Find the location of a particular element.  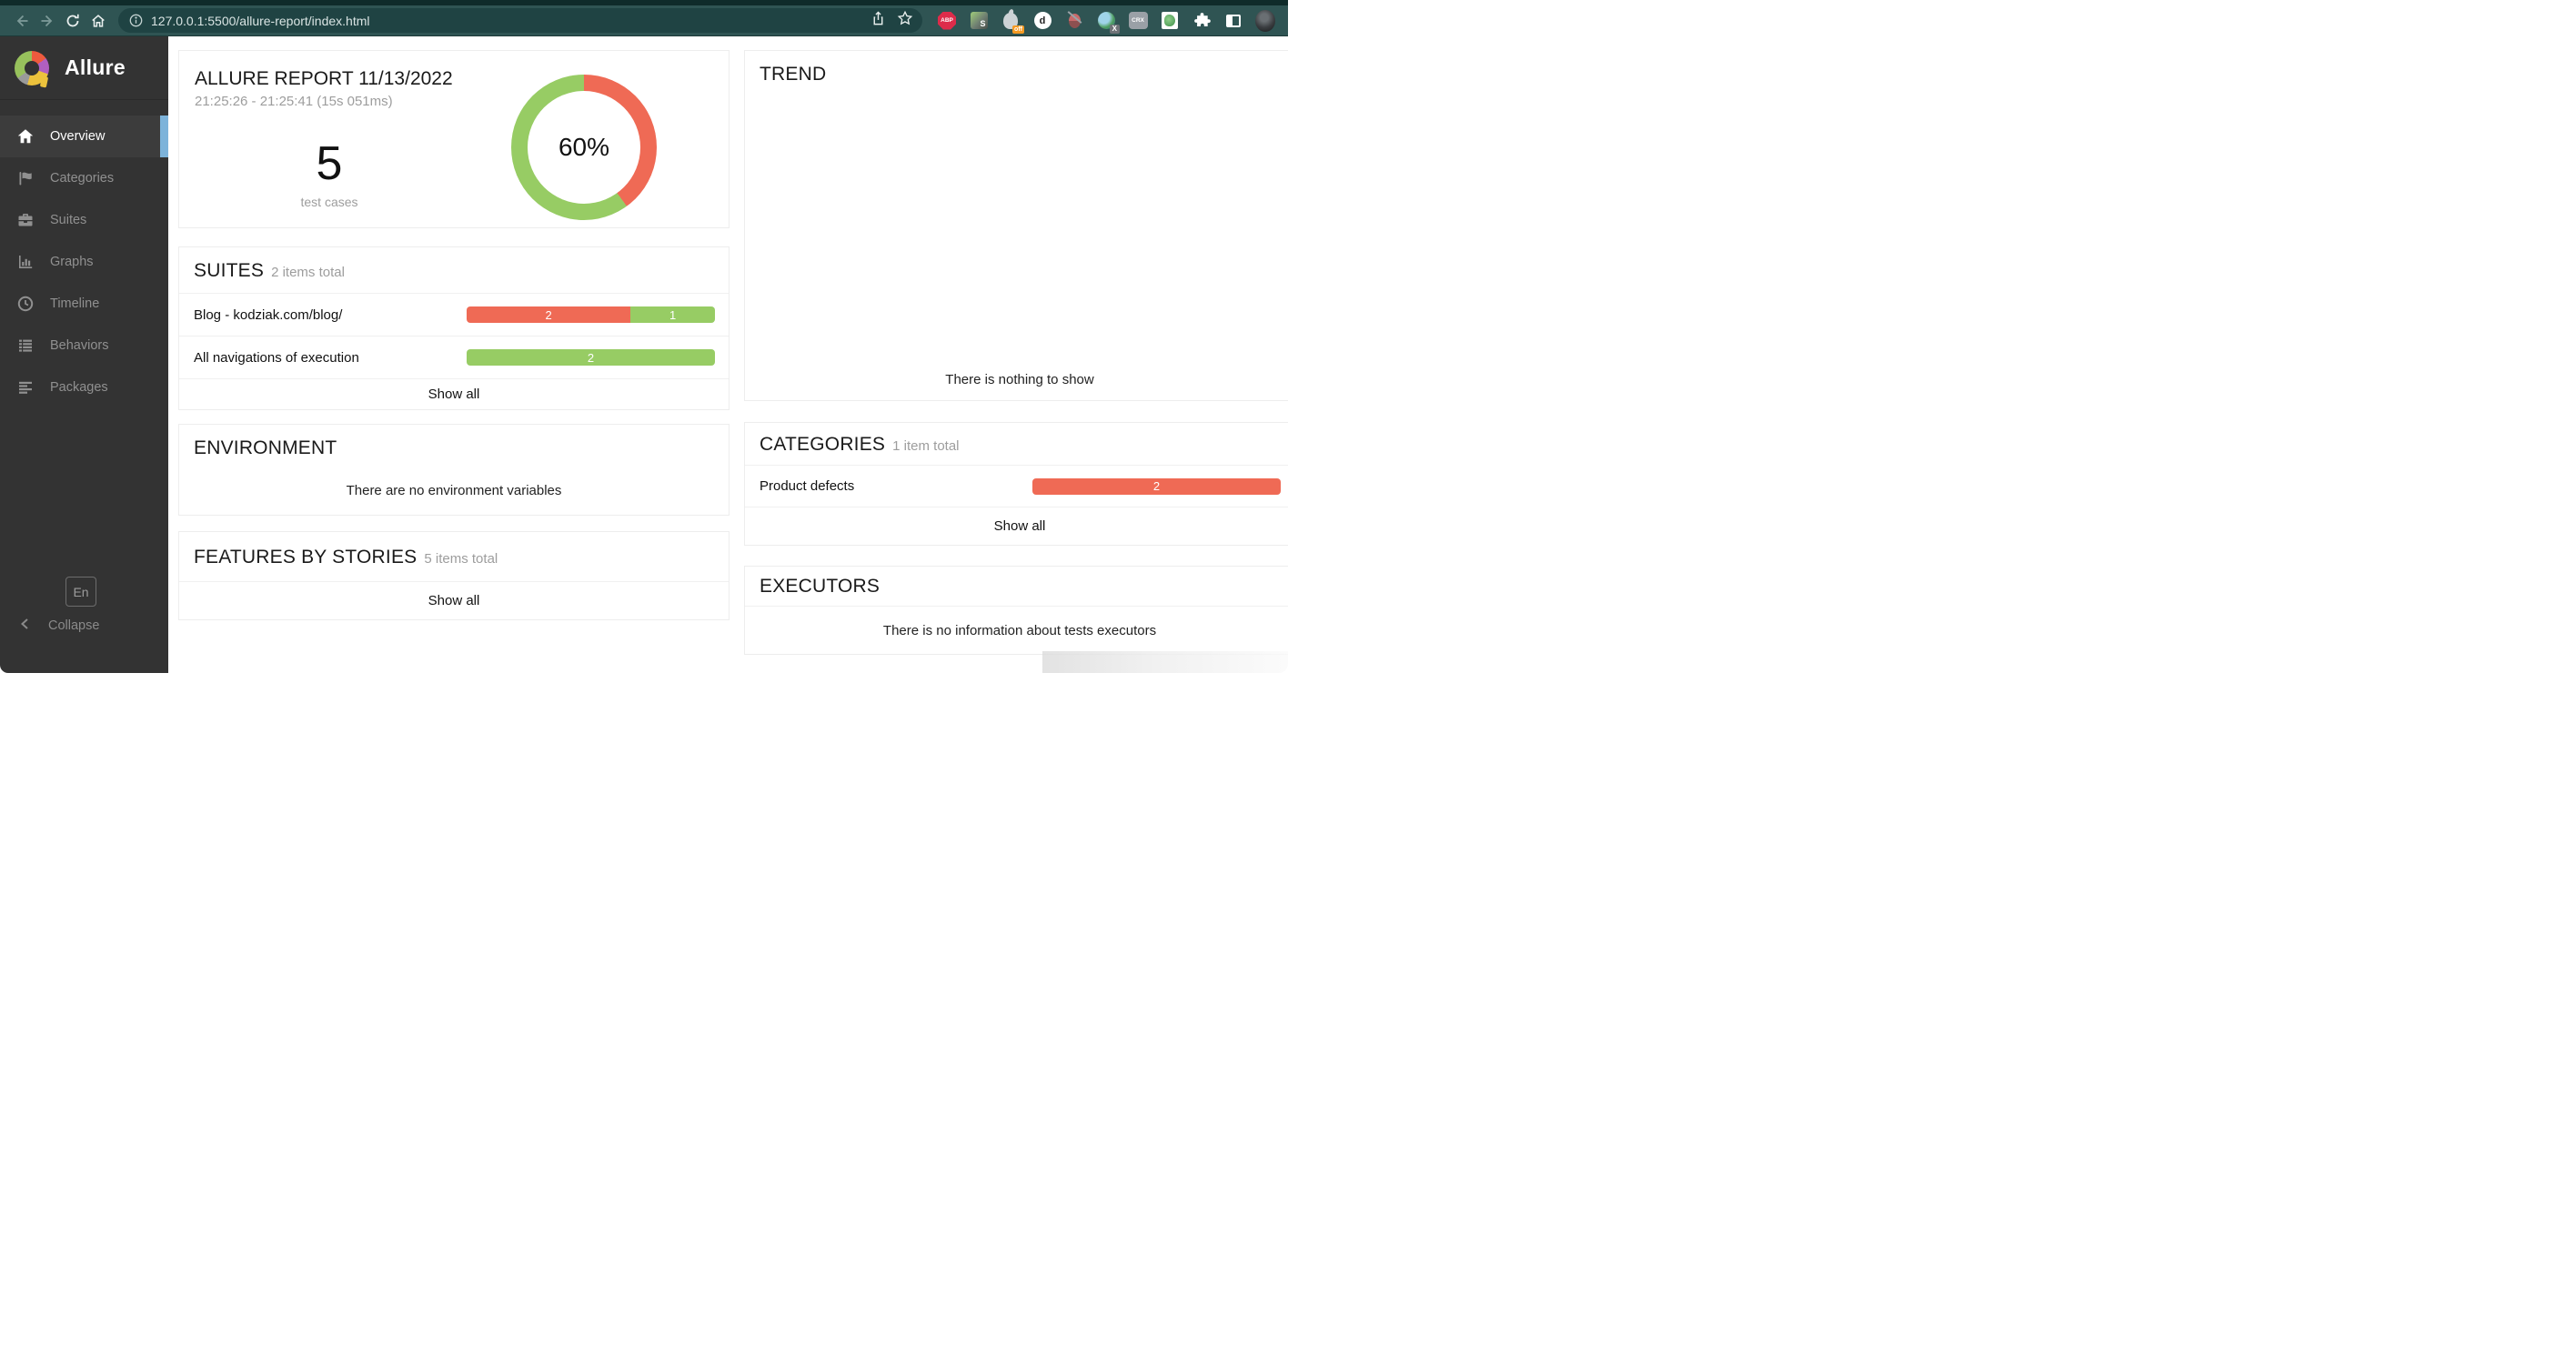

environment-empty-message: There are no environment variables is located at coordinates (454, 490).